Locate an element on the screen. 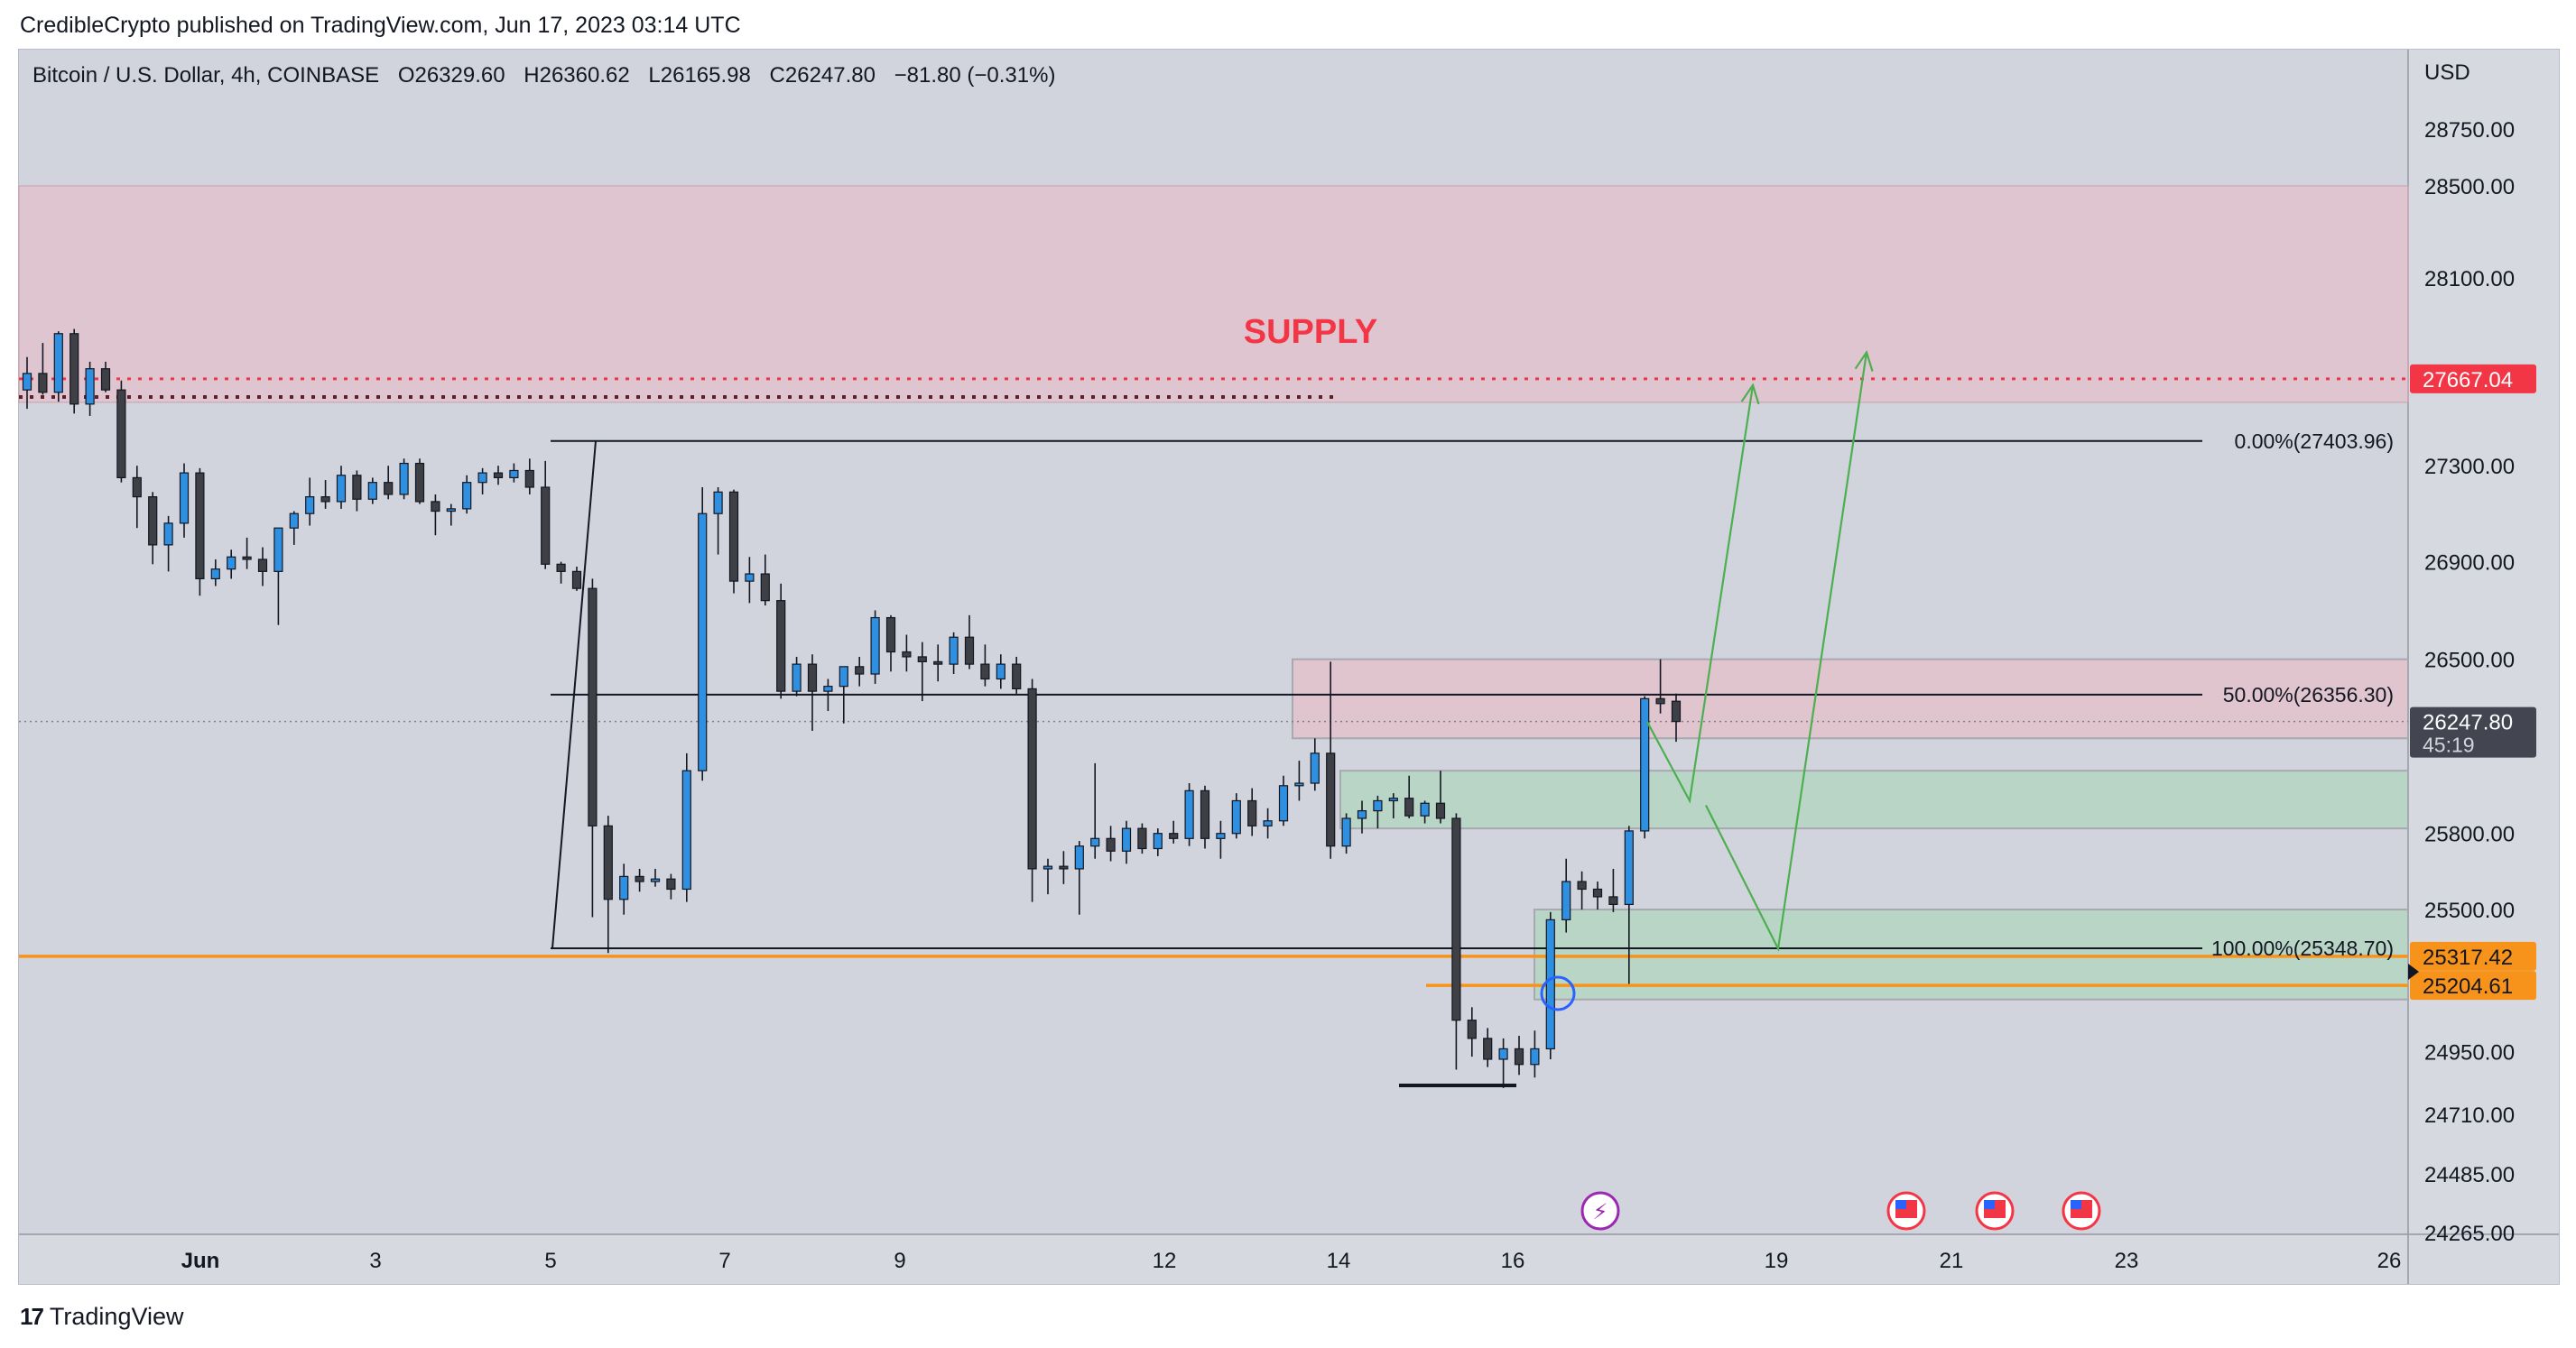 The image size is (2576, 1348). flag-canton is located at coordinates (1900, 1204).